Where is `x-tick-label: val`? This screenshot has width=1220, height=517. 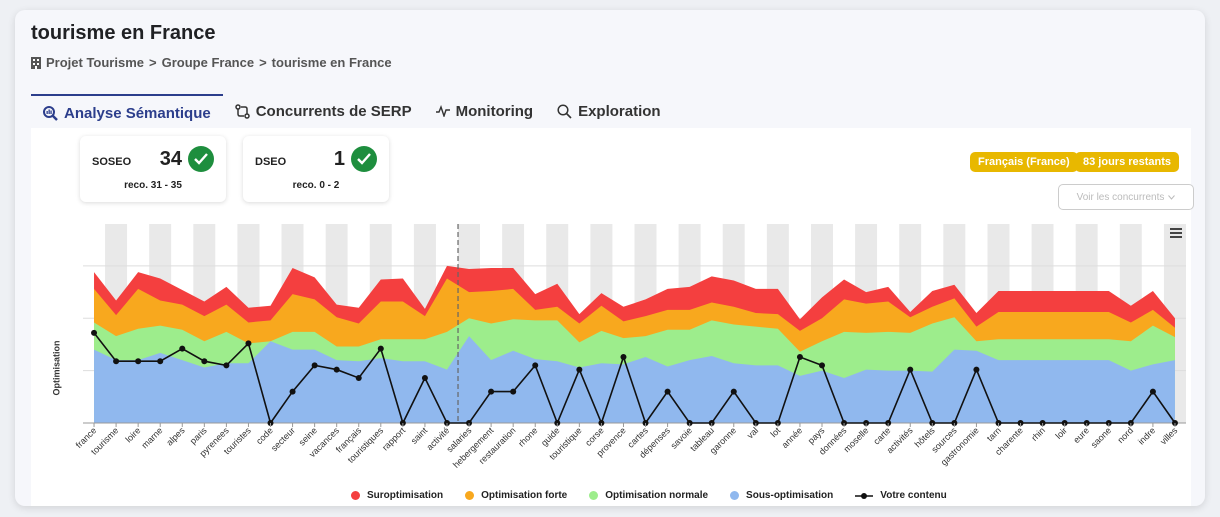 x-tick-label: val is located at coordinates (752, 432).